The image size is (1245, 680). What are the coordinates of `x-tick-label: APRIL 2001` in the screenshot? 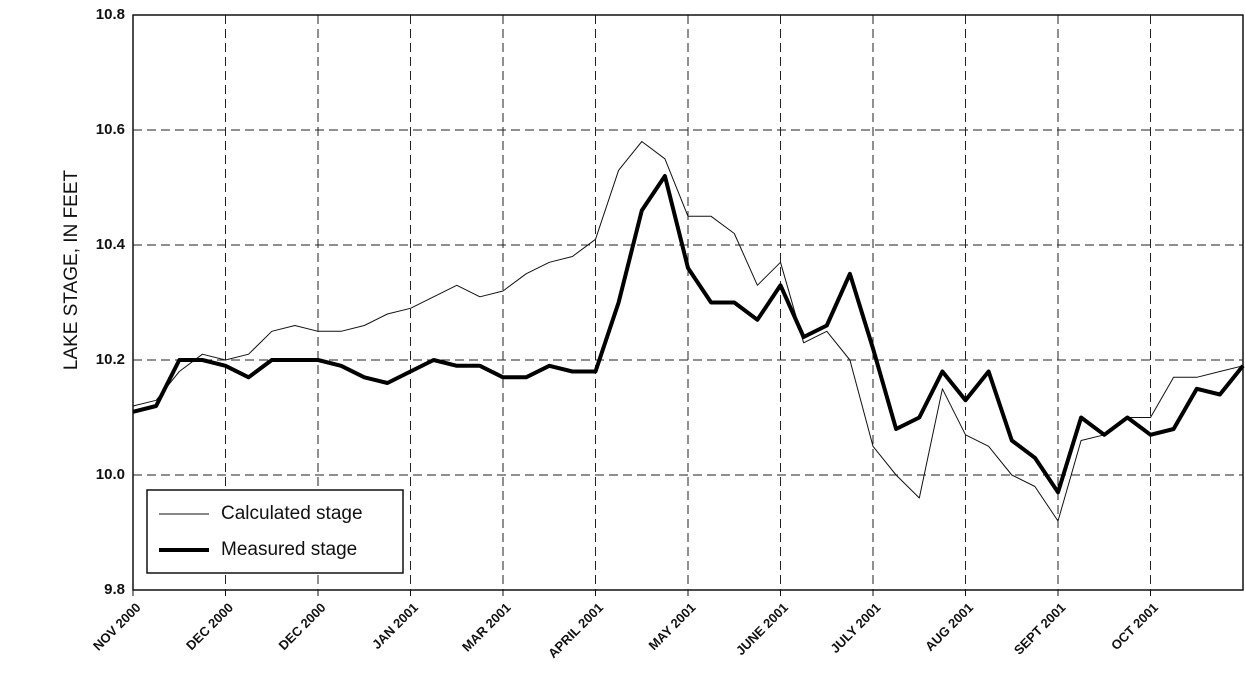 It's located at (575, 630).